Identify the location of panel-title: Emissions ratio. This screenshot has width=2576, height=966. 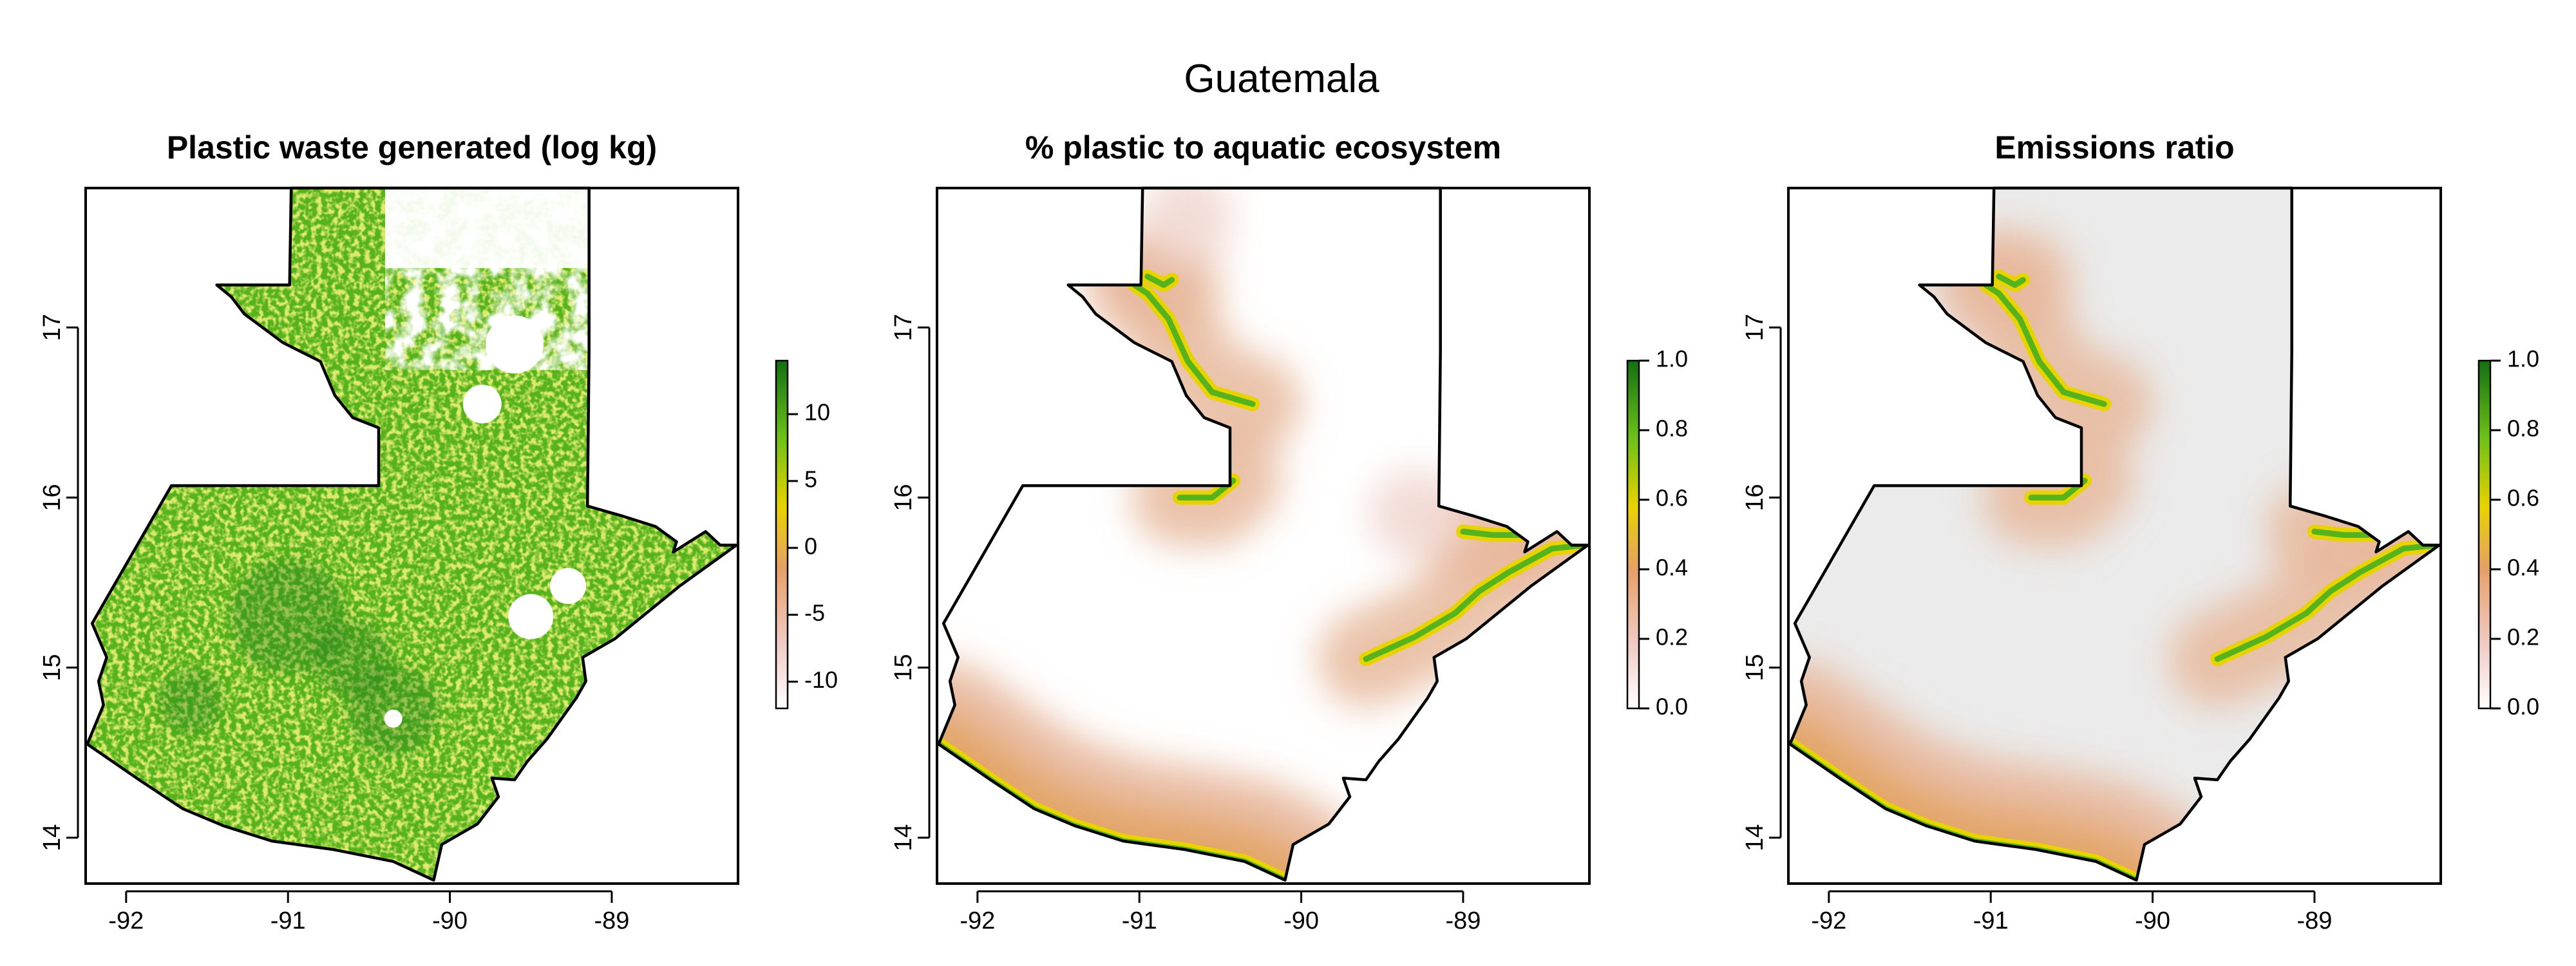
(2114, 147).